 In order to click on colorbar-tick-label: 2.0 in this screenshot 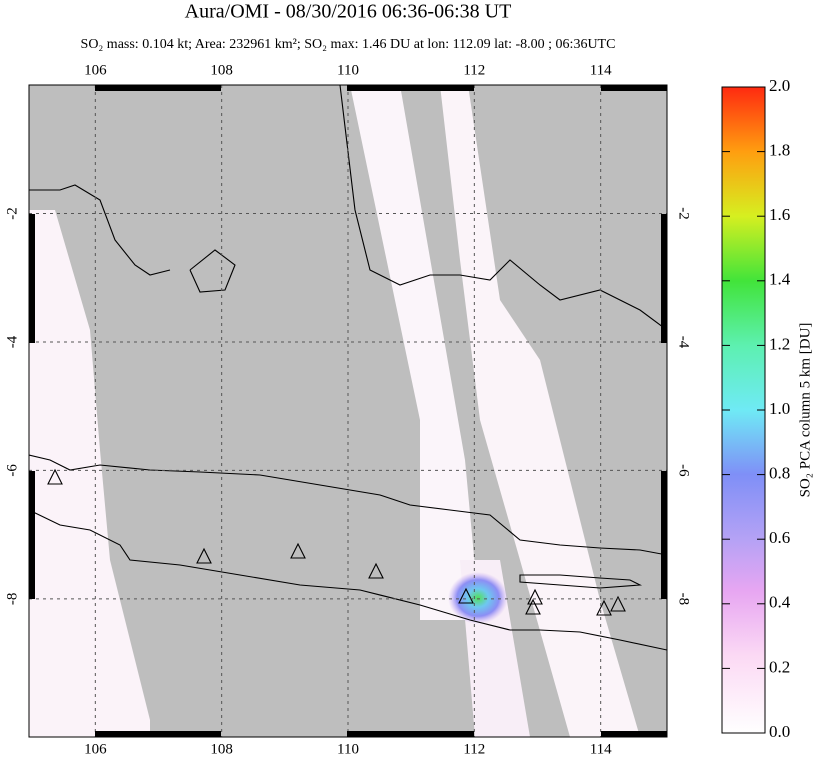, I will do `click(779, 85)`.